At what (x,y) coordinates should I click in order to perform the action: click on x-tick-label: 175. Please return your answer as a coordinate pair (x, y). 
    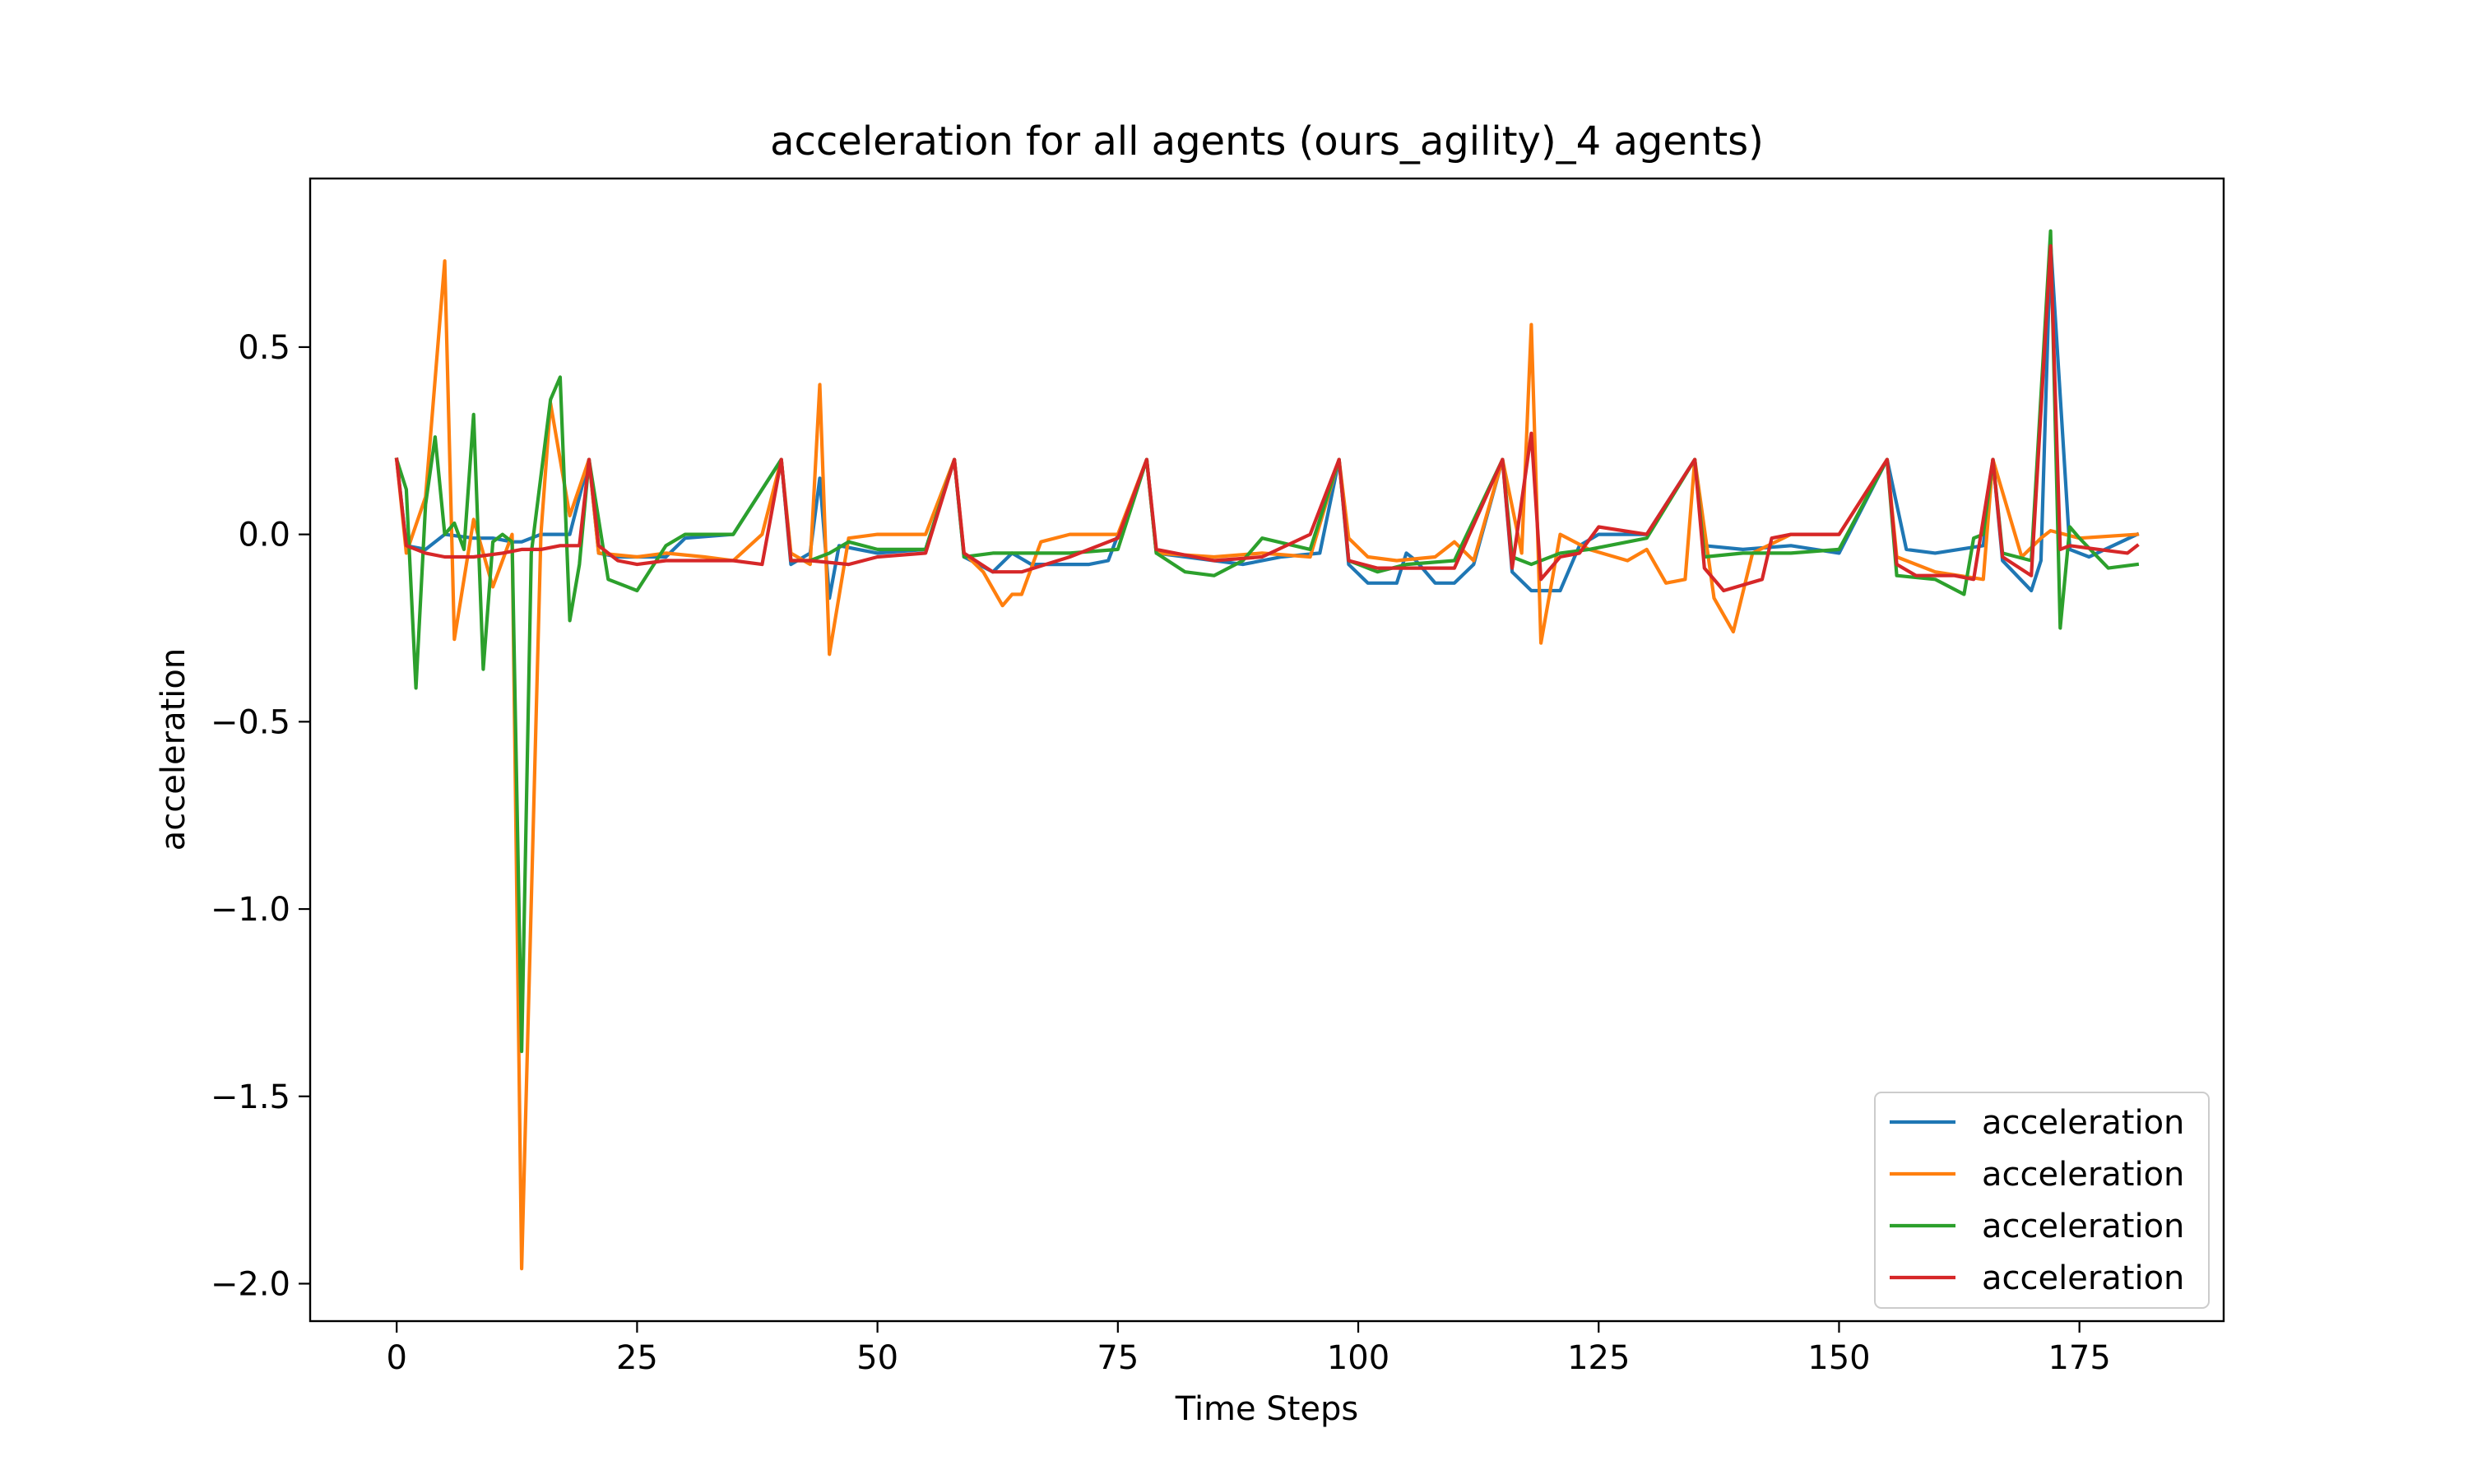
    Looking at the image, I should click on (2079, 1358).